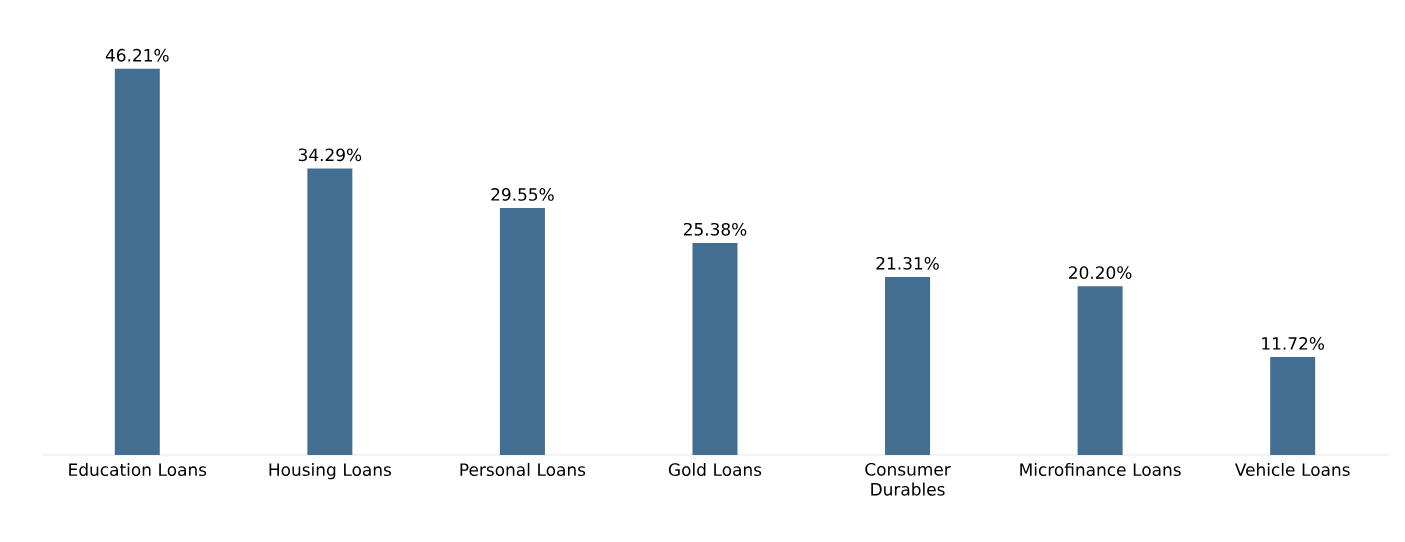 This screenshot has height=542, width=1405. I want to click on data-label: 25.38%, so click(715, 229).